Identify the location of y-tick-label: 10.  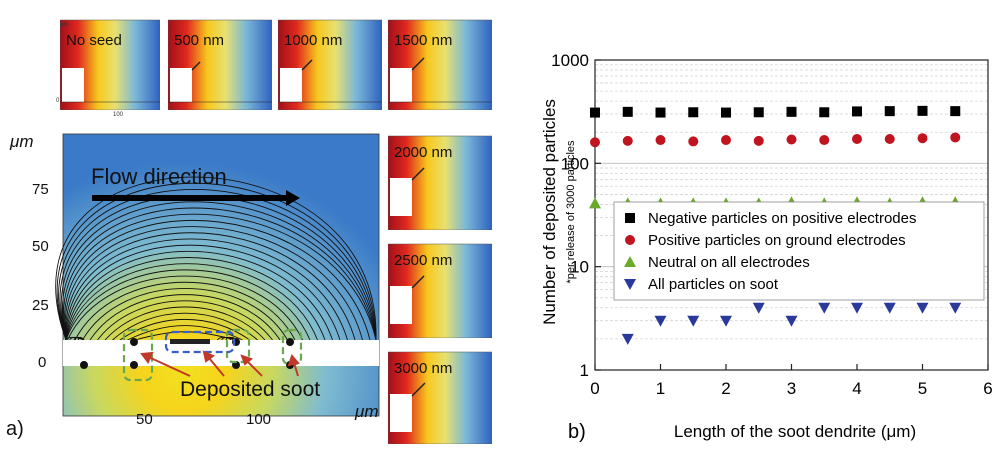
(579, 267).